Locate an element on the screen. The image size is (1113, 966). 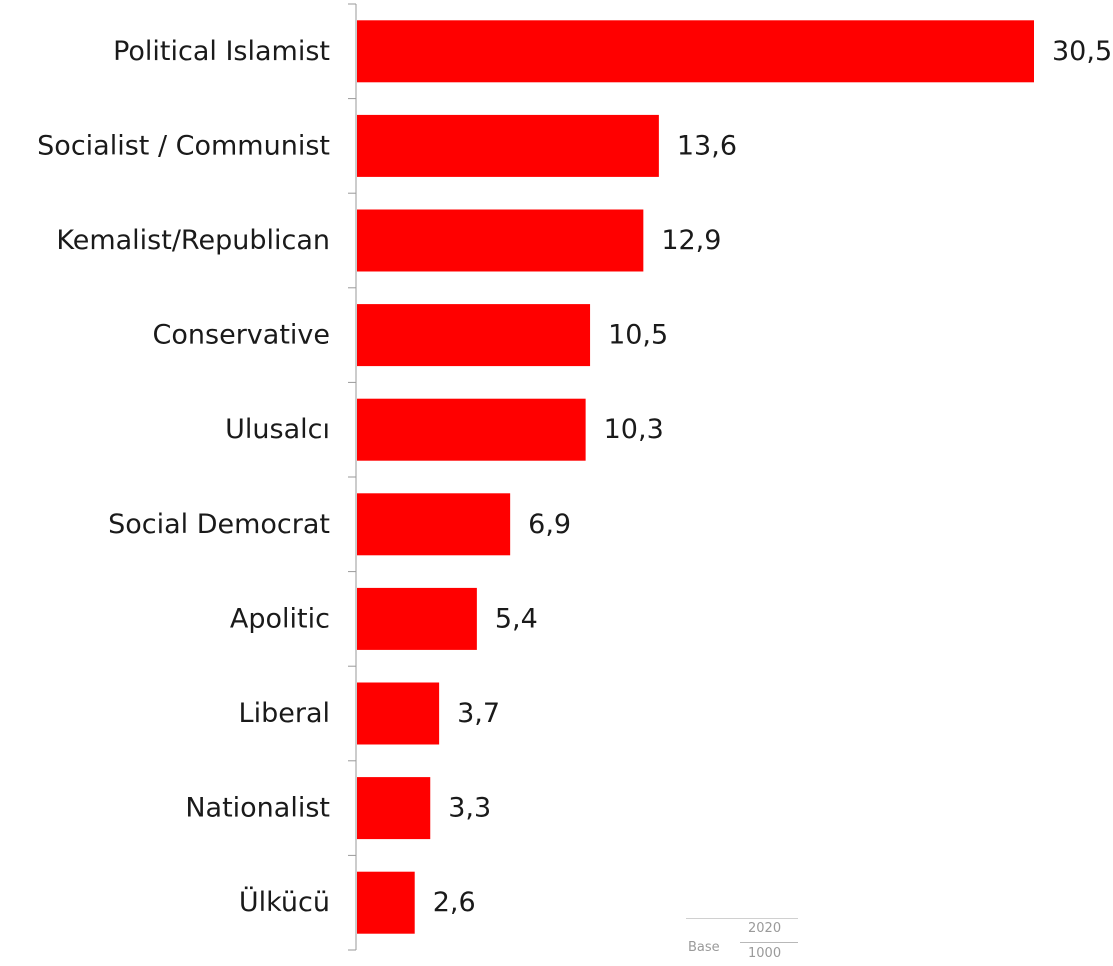
base-sample-size: 1000 is located at coordinates (765, 953).